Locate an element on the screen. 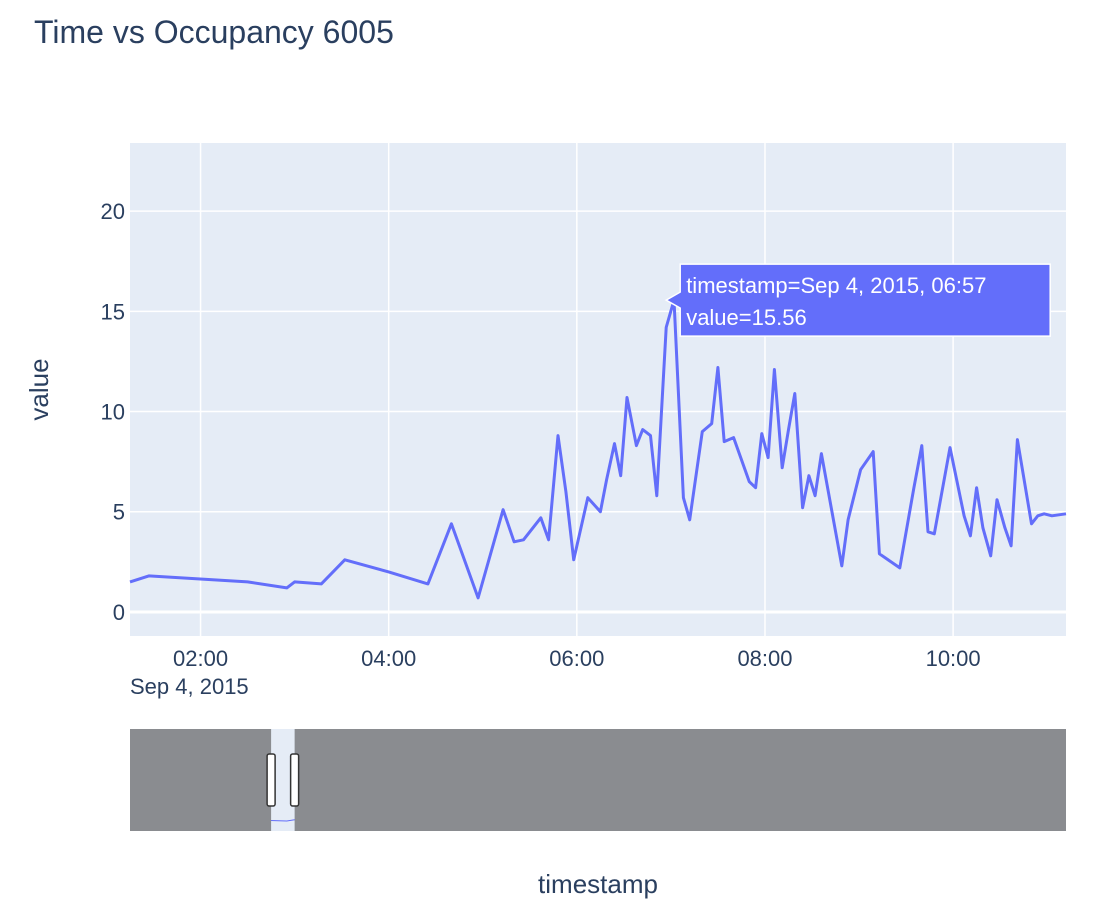  x-tick-label: 10:00 is located at coordinates (953, 658).